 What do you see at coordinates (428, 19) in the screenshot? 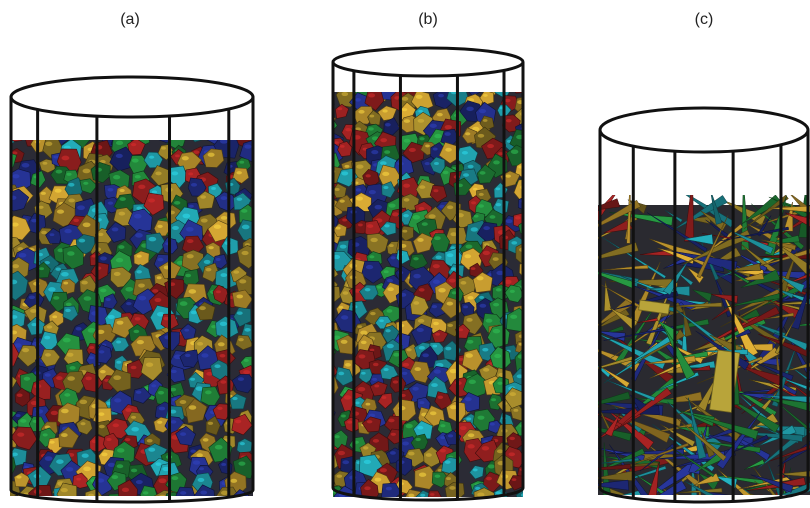
I see `panel-label-b: (b)` at bounding box center [428, 19].